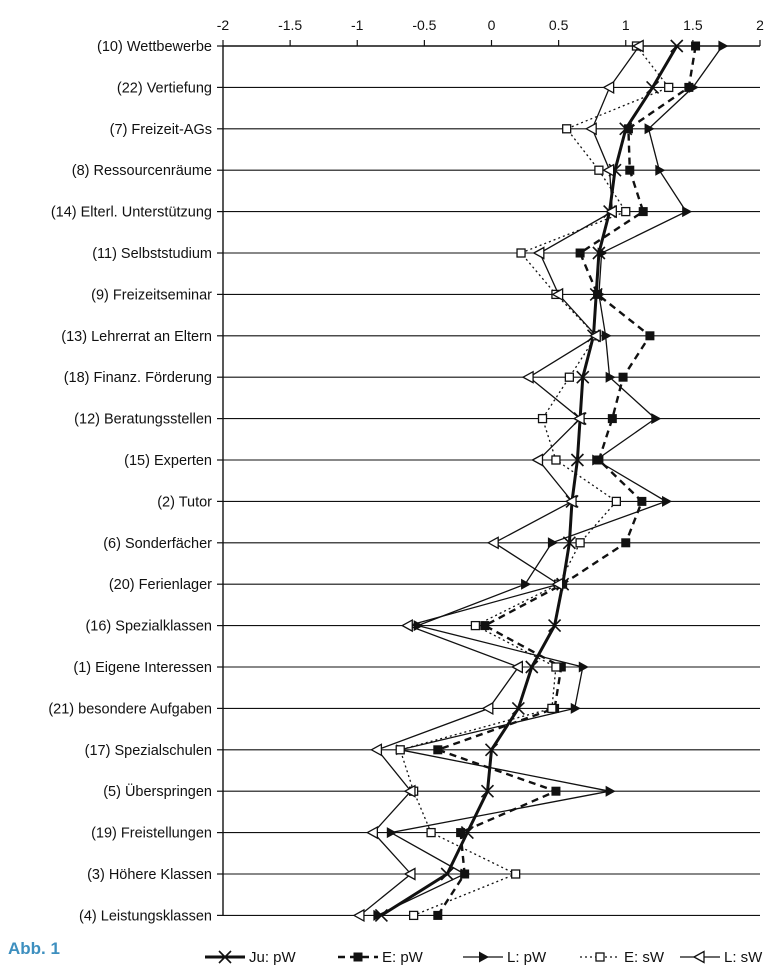  What do you see at coordinates (157, 544) in the screenshot?
I see `category-label: (6) Sonderfächer` at bounding box center [157, 544].